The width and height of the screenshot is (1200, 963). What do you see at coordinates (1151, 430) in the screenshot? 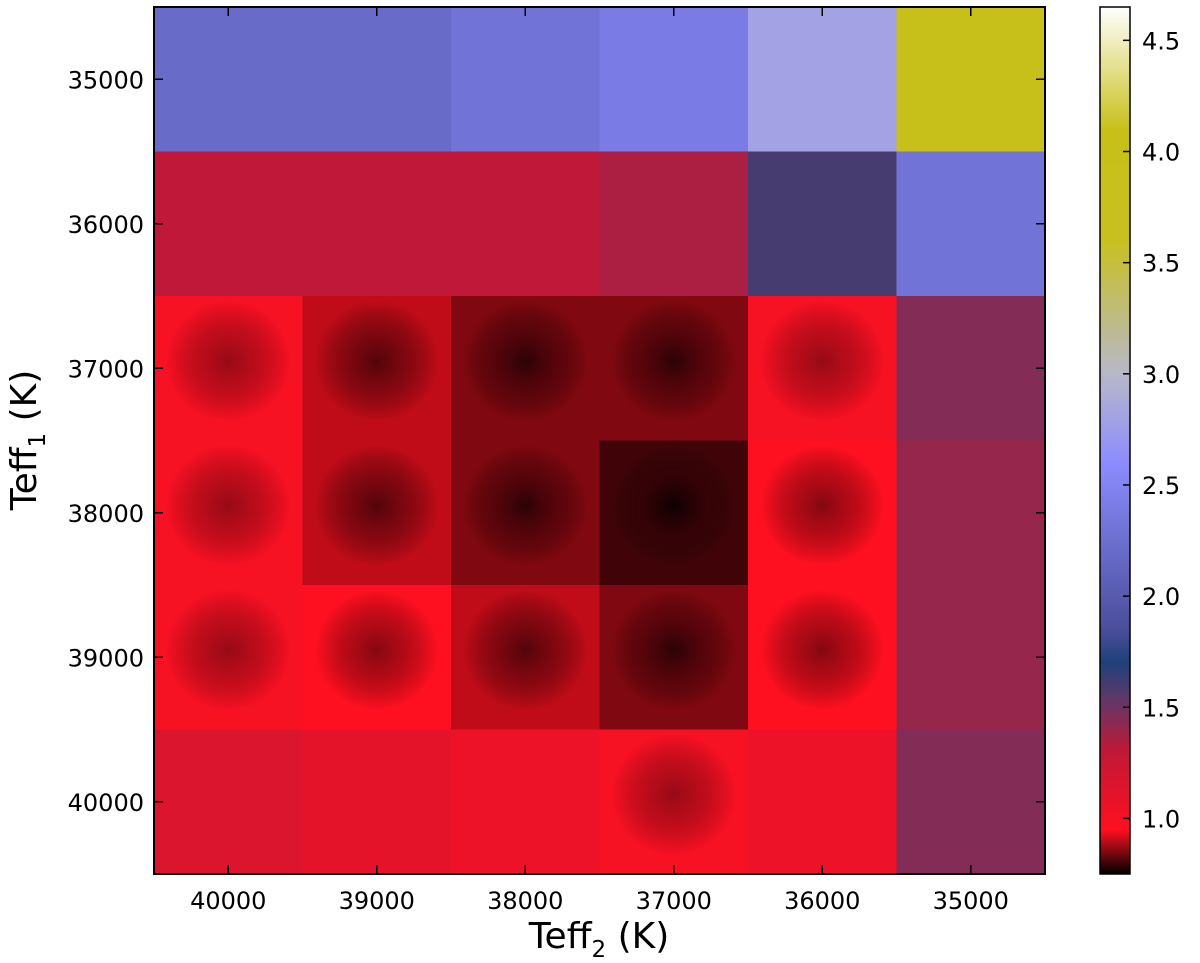
I see `colorbar-ticks: 1.0 1.5 2.0 2.5 3.0 3.5 4.0 4.5` at bounding box center [1151, 430].